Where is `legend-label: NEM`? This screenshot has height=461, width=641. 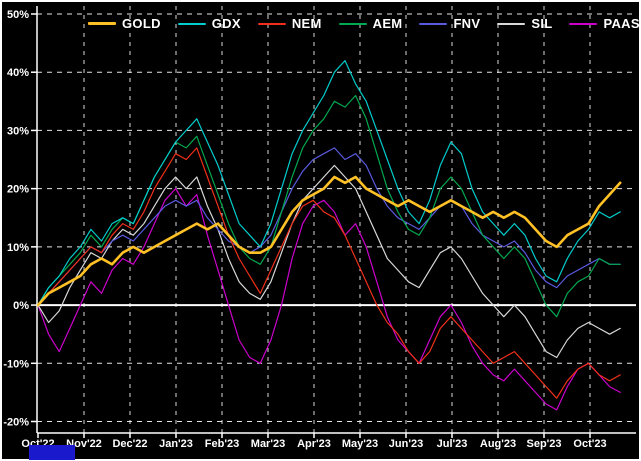
legend-label: NEM is located at coordinates (306, 23).